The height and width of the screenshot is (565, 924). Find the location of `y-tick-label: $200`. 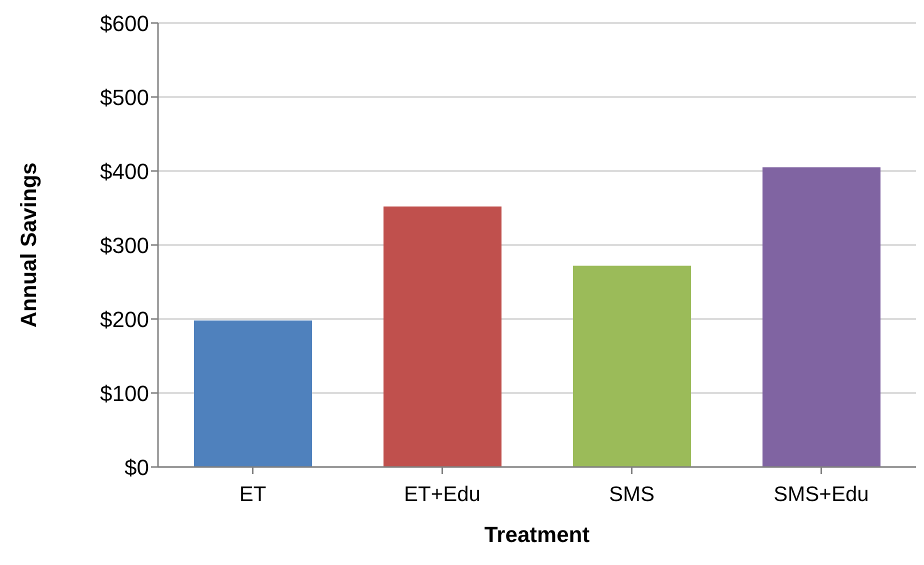

y-tick-label: $200 is located at coordinates (124, 319).